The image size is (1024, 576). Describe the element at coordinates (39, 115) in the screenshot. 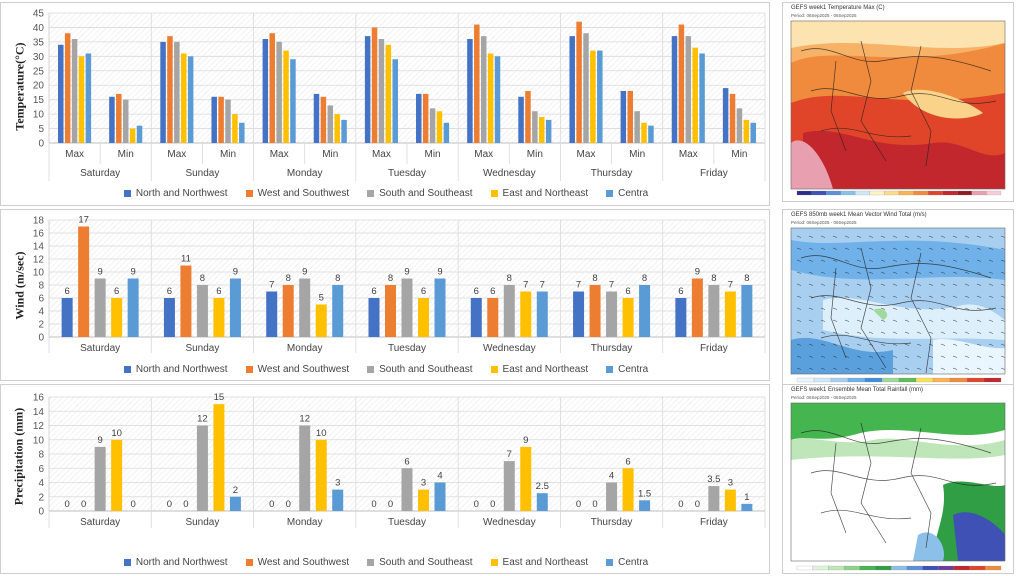

I see `y-tick-label: 10` at that location.